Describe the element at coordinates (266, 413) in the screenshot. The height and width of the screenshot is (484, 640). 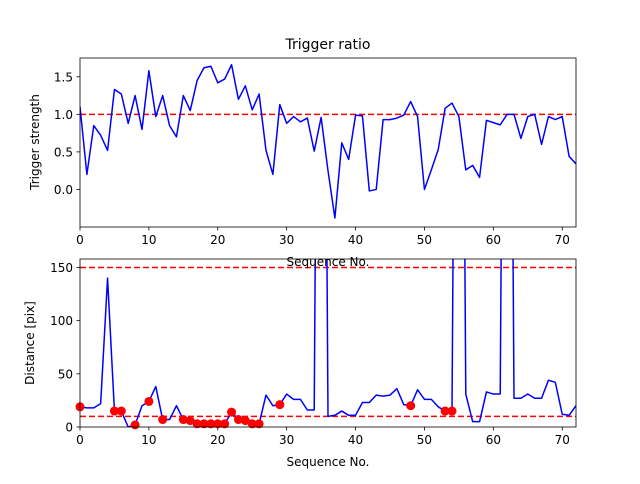
I see `bottom-markers` at that location.